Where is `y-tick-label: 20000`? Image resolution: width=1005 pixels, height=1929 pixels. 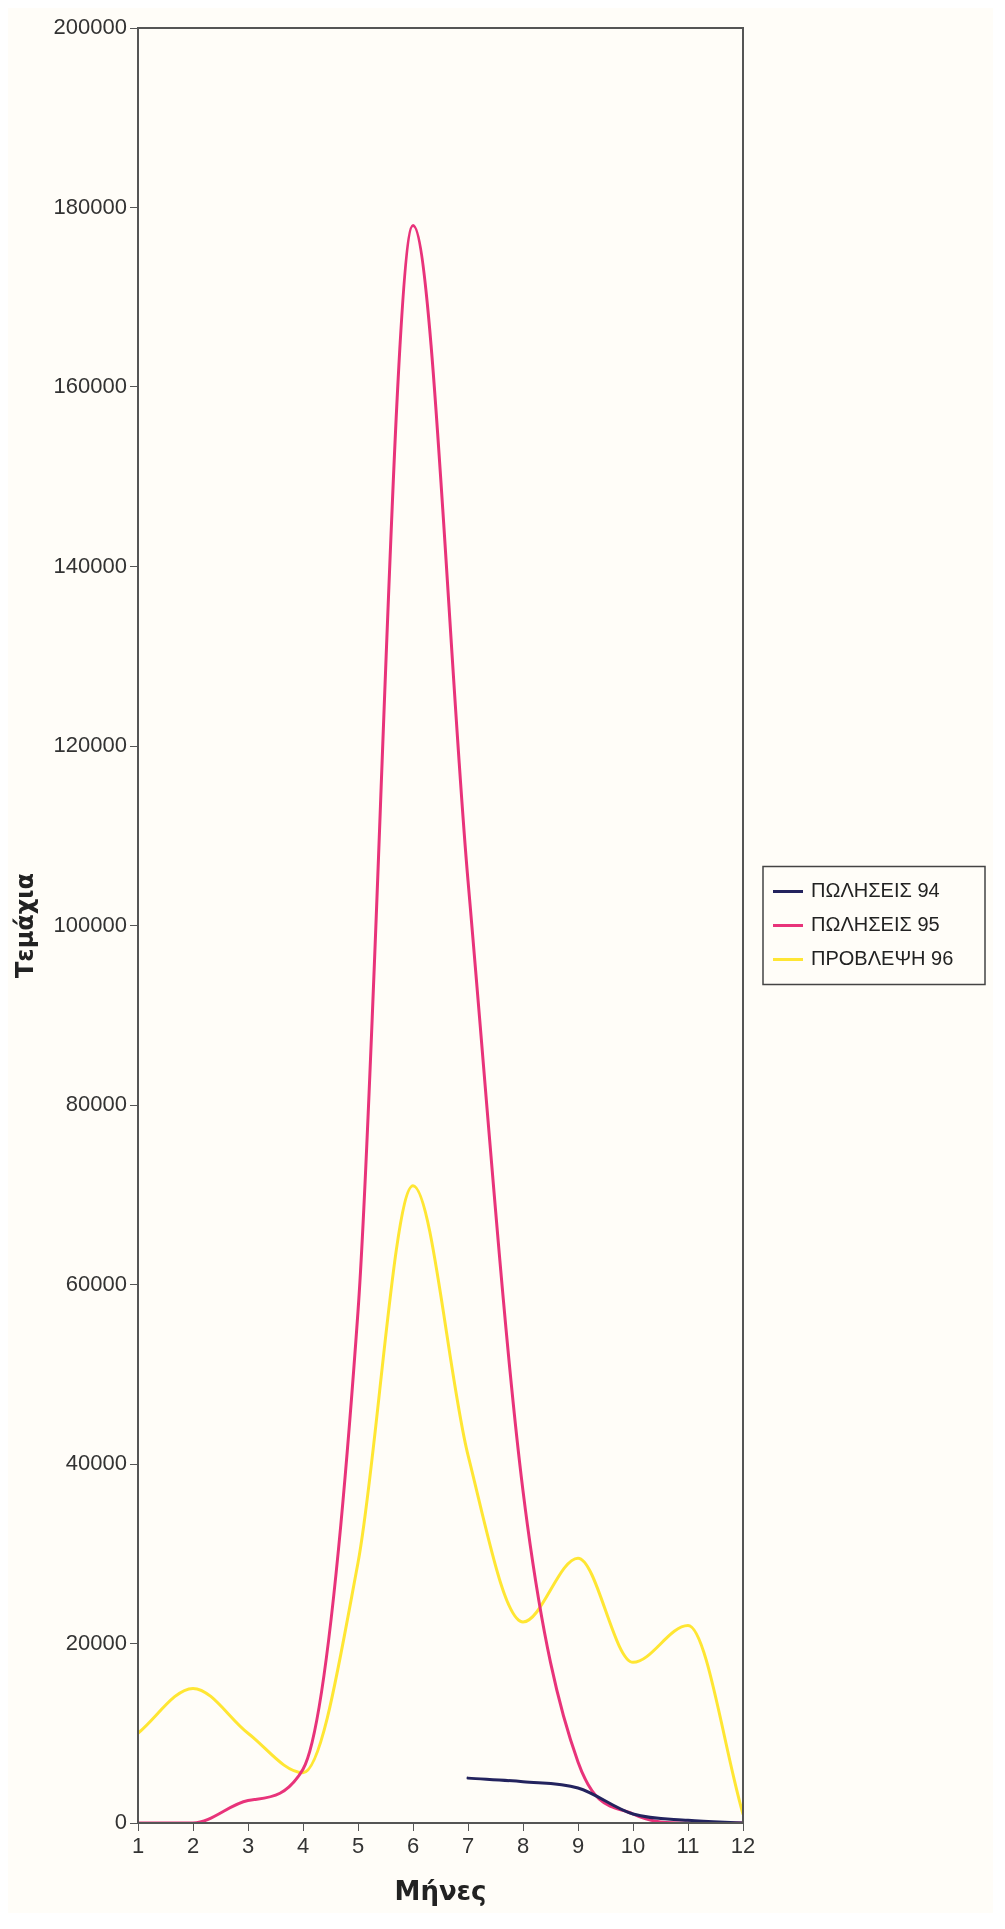 y-tick-label: 20000 is located at coordinates (96, 1642).